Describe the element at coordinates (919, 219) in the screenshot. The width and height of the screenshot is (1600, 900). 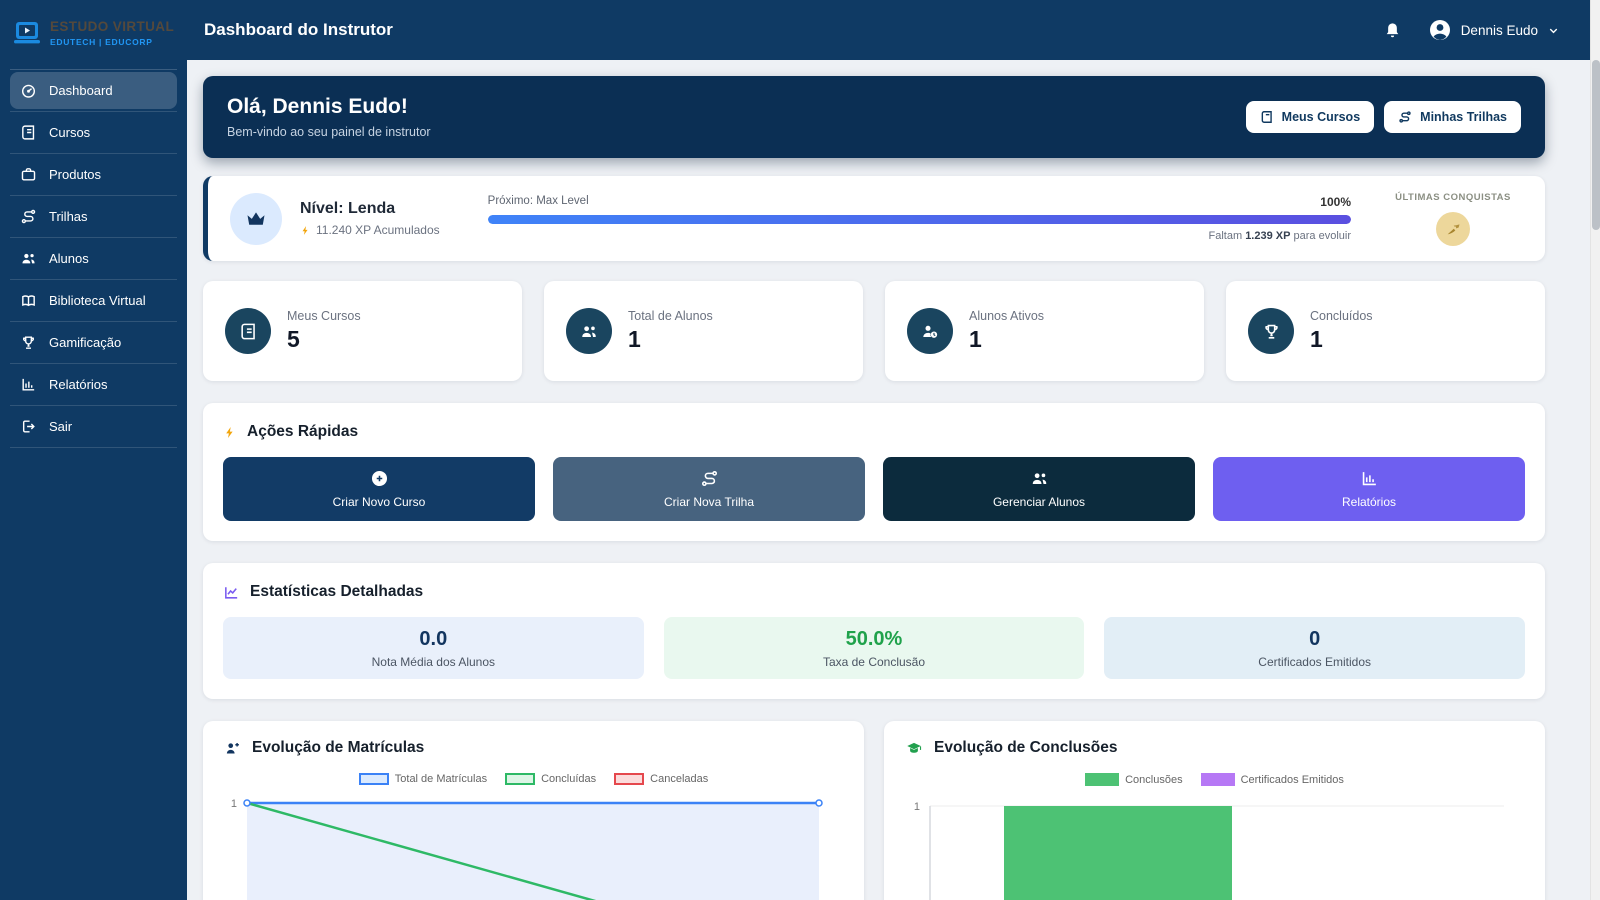
I see `xp-progress-bar` at that location.